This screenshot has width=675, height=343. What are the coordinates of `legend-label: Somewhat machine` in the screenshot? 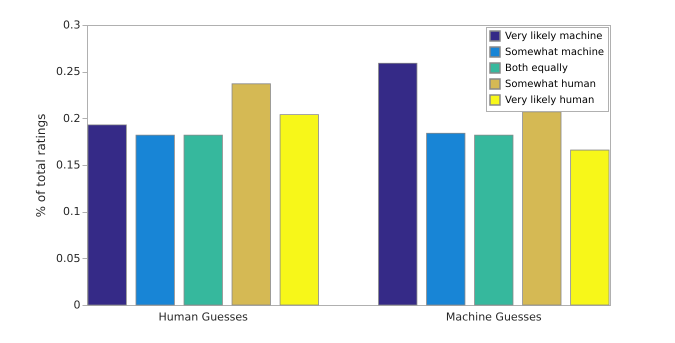 It's located at (554, 52).